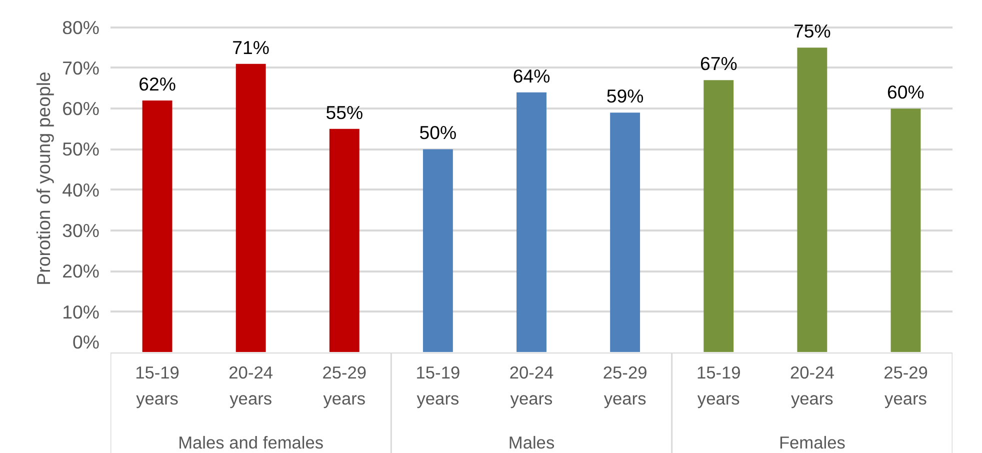  Describe the element at coordinates (812, 31) in the screenshot. I see `data-label: 75%` at that location.